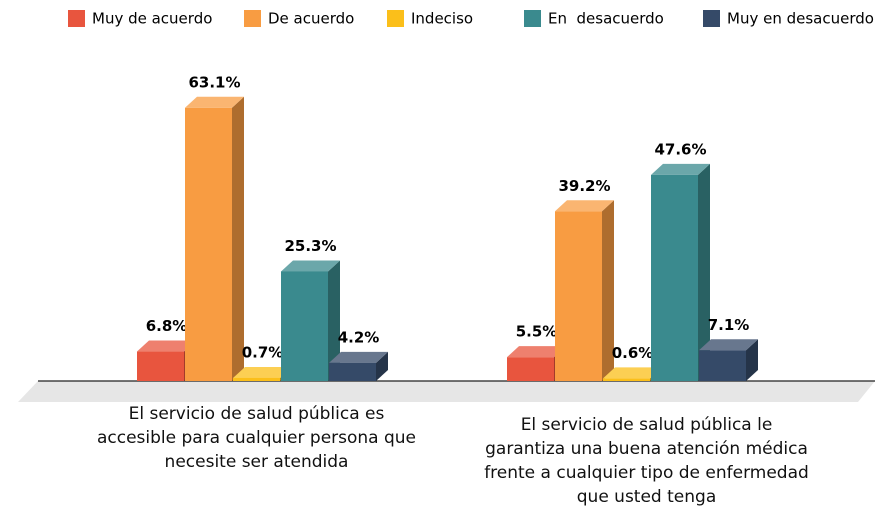  What do you see at coordinates (359, 337) in the screenshot?
I see `value-label: 4.2%` at bounding box center [359, 337].